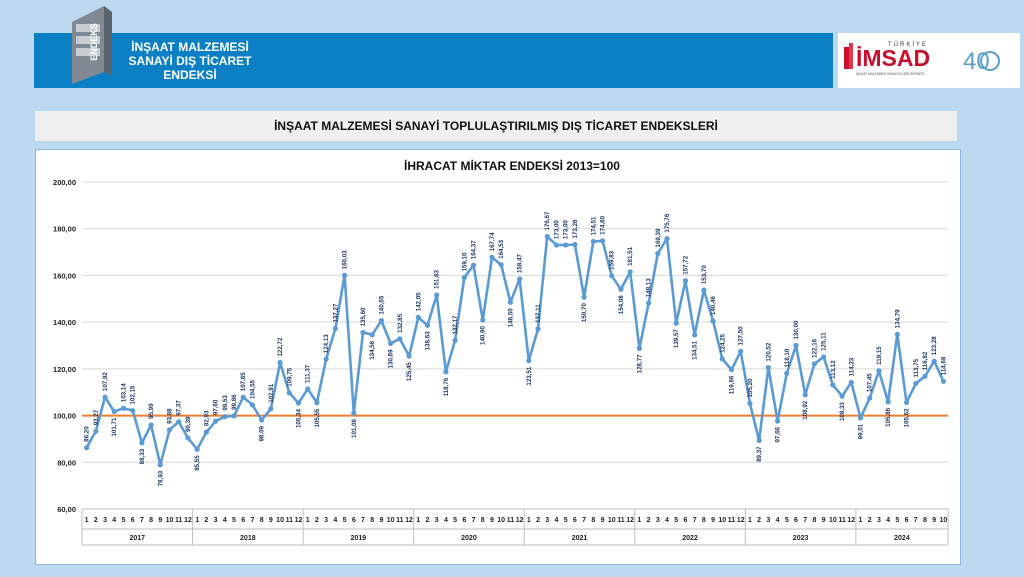  Describe the element at coordinates (64, 369) in the screenshot. I see `y-tick-label: 120,00` at that location.